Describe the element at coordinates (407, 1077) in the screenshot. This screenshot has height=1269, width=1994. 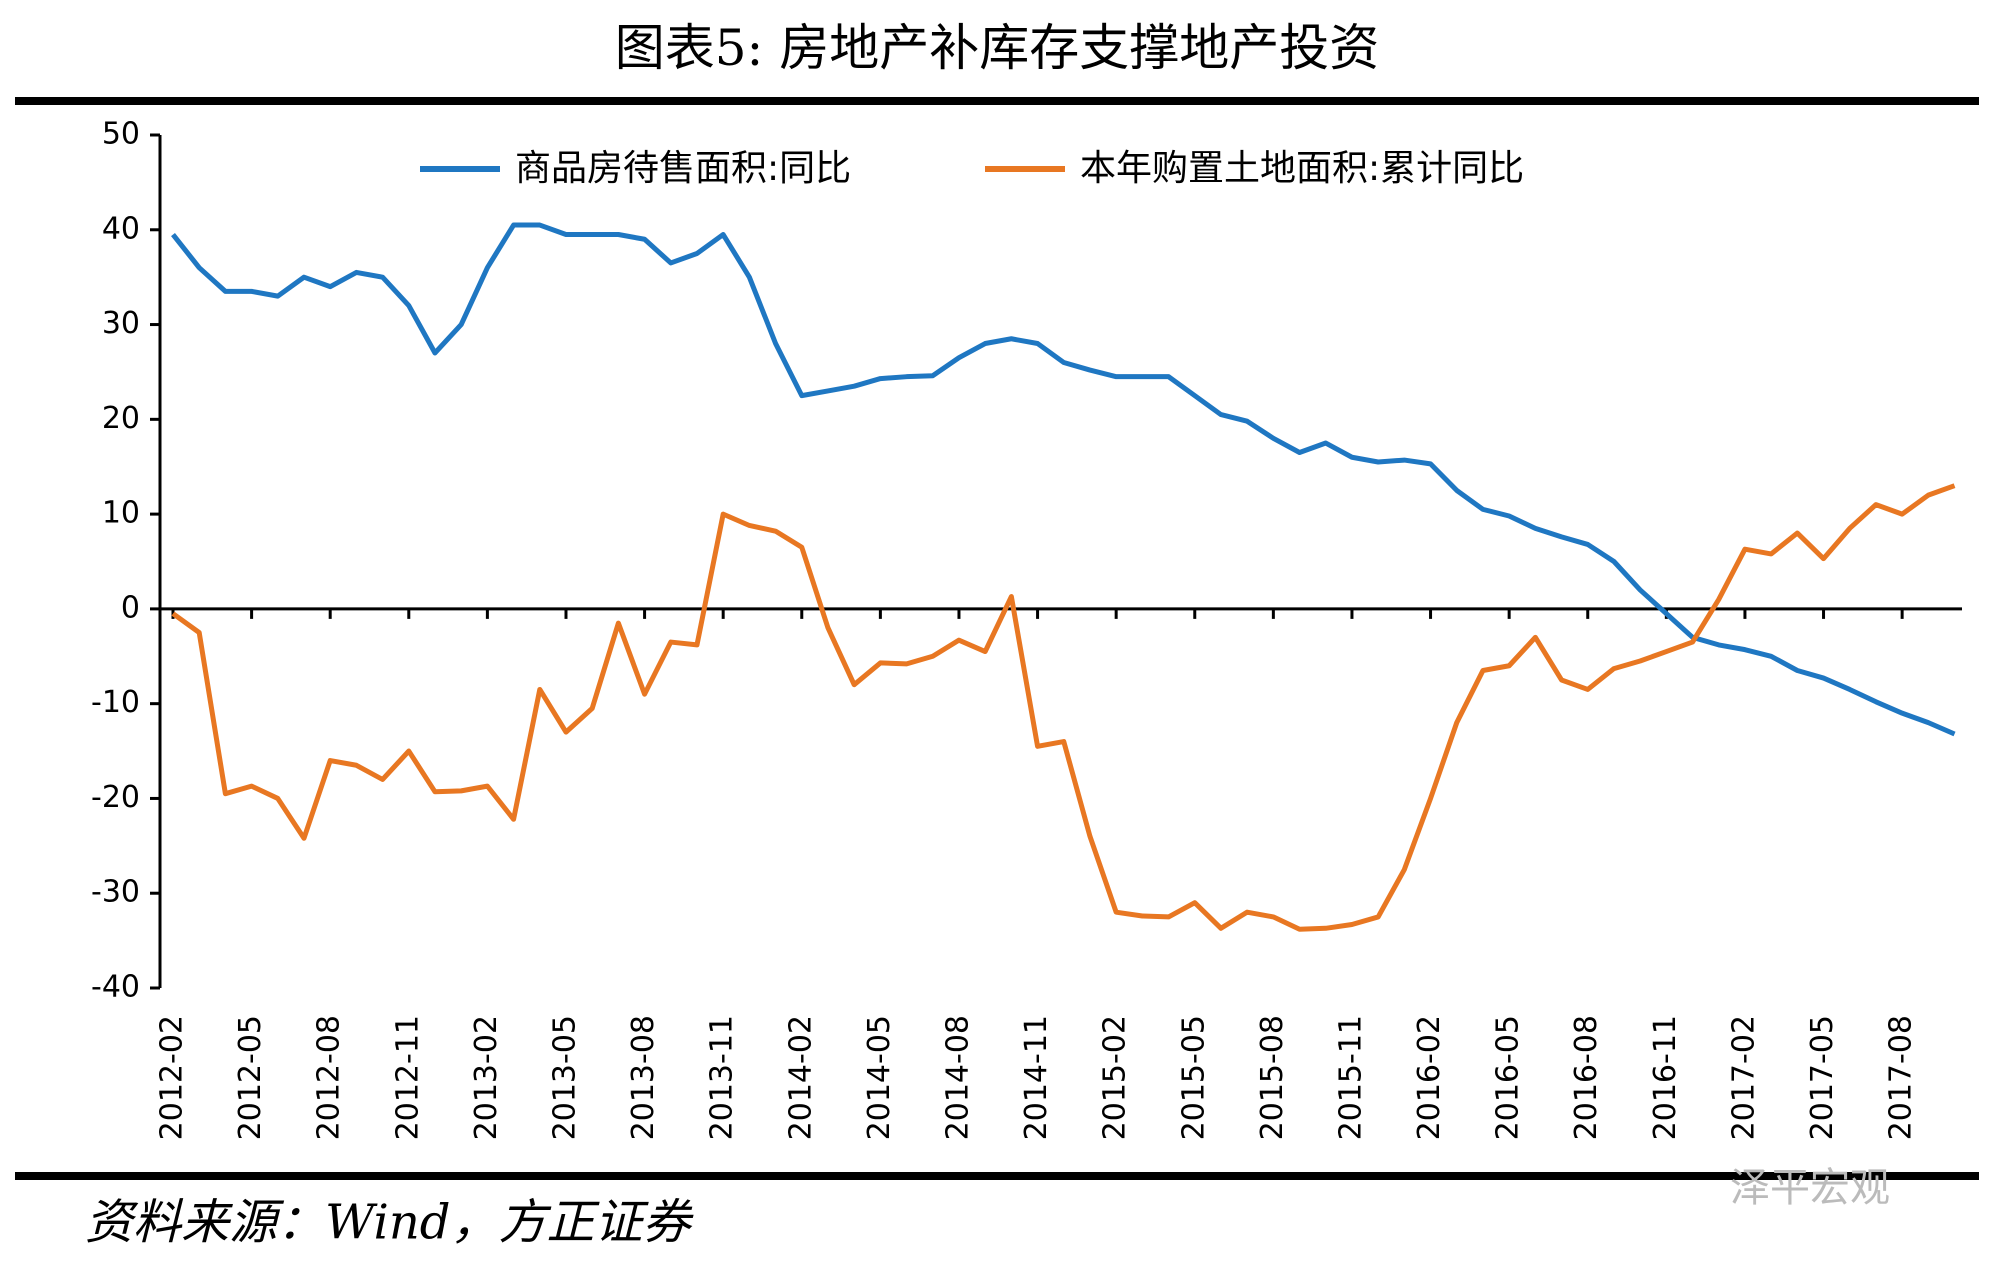
I see `x-tick-label: 2012-11` at that location.